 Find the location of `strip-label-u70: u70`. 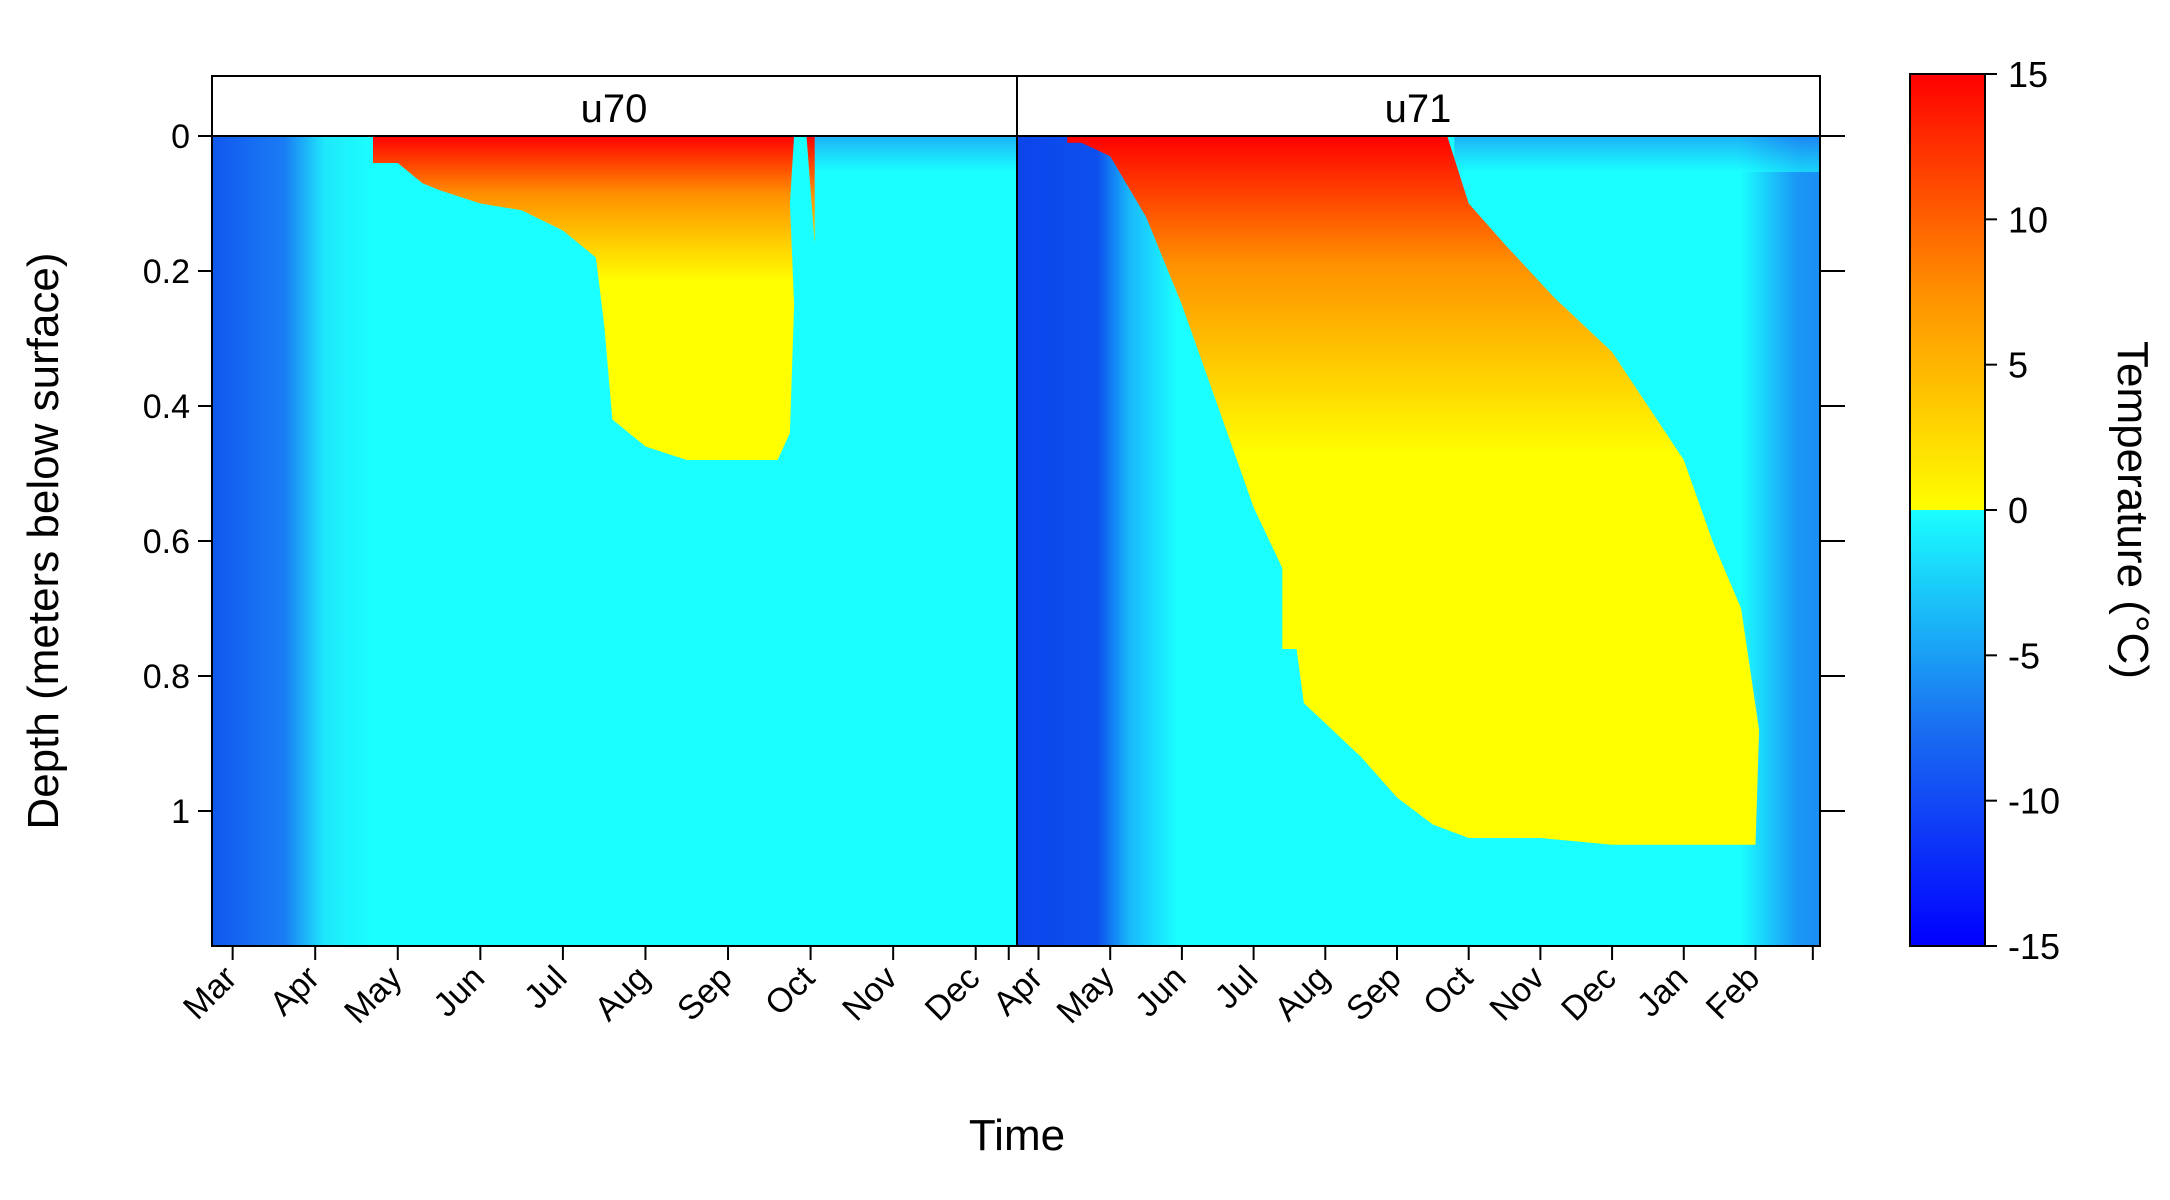

strip-label-u70: u70 is located at coordinates (614, 109).